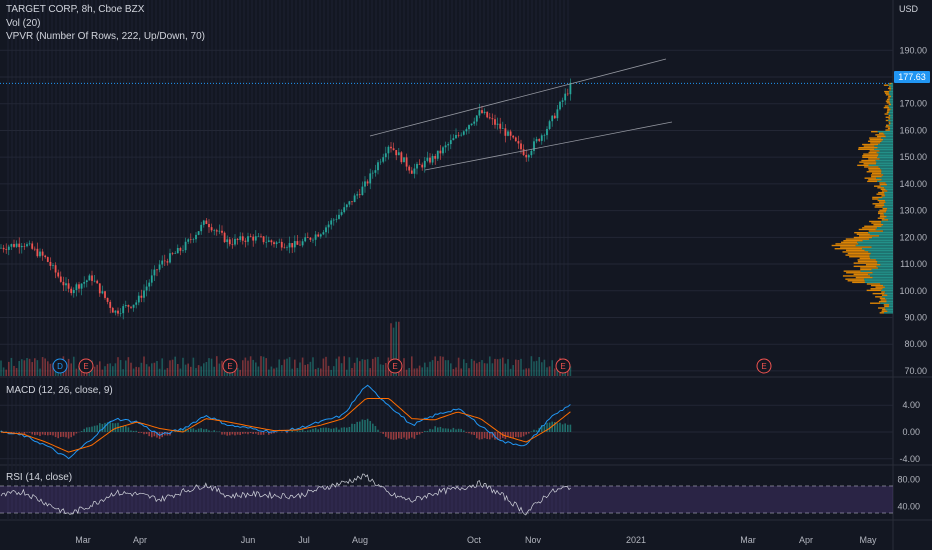 This screenshot has height=550, width=932. Describe the element at coordinates (913, 50) in the screenshot. I see `price-tick-label: 190.00` at that location.